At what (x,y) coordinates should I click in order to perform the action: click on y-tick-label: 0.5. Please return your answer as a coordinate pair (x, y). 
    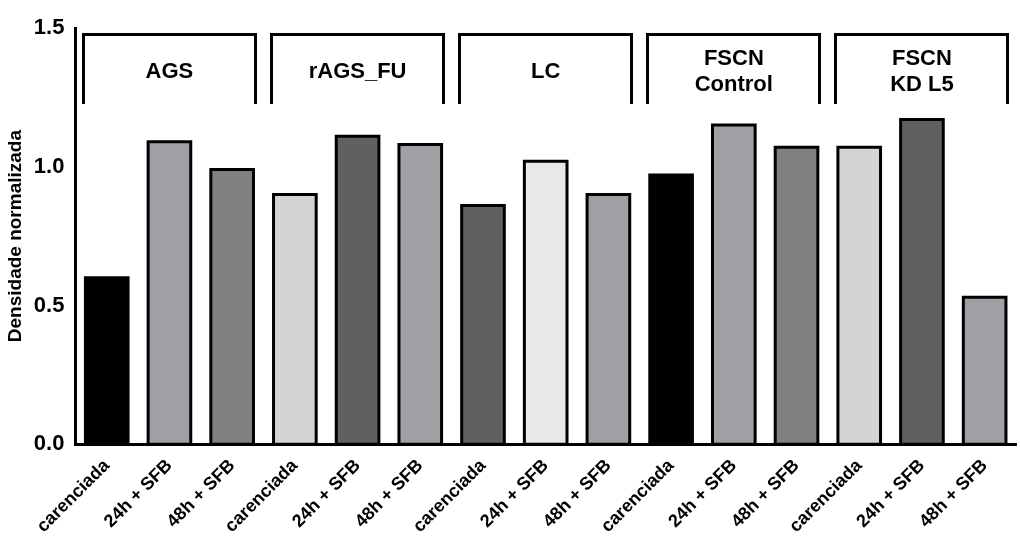
    Looking at the image, I should click on (49, 304).